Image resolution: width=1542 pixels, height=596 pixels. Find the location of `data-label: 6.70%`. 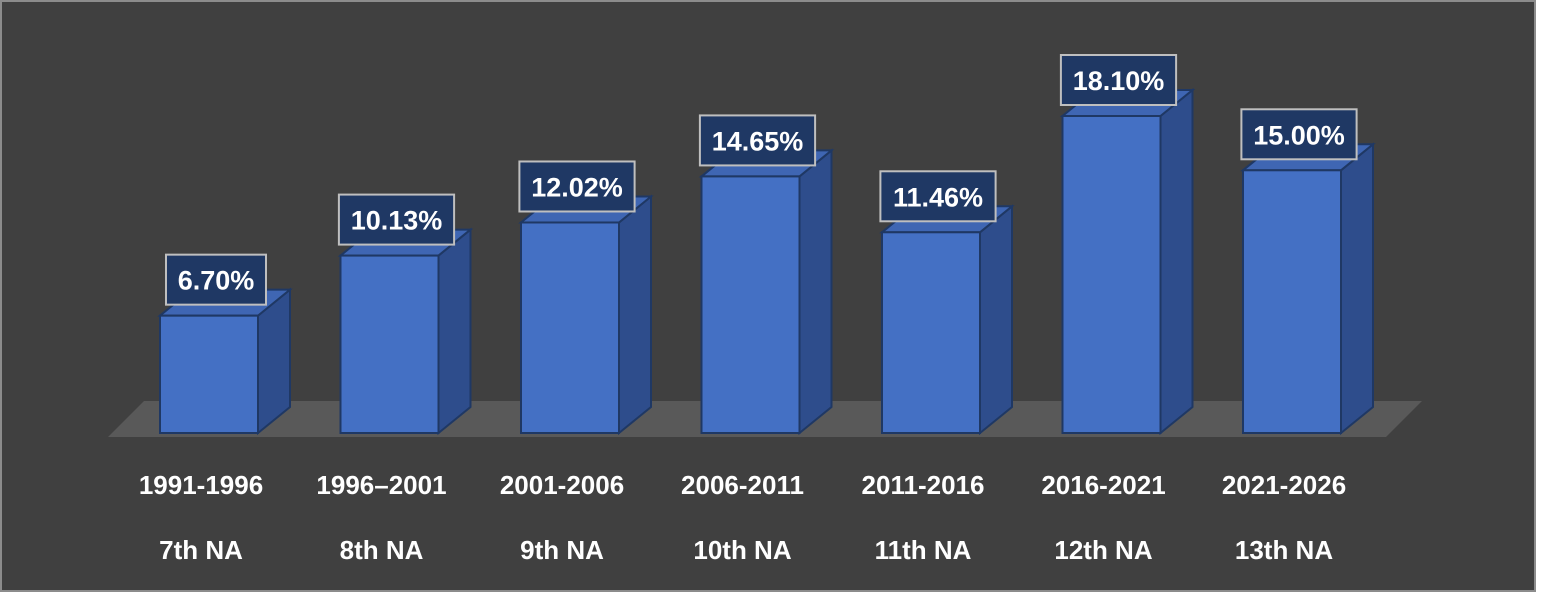

data-label: 6.70% is located at coordinates (216, 279).